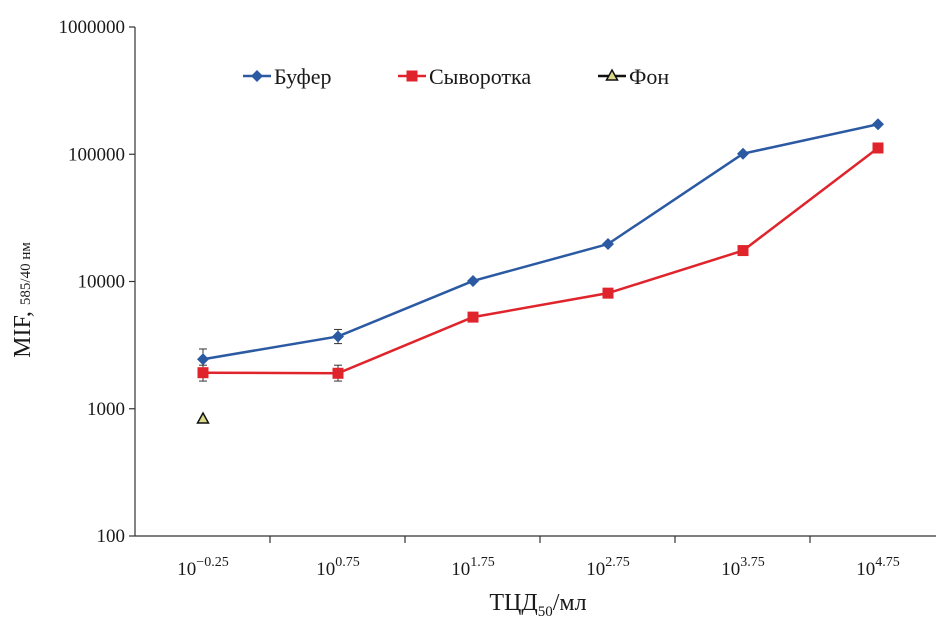 This screenshot has width=936, height=617. I want to click on x-axis-title-main: ТЦД, so click(513, 603).